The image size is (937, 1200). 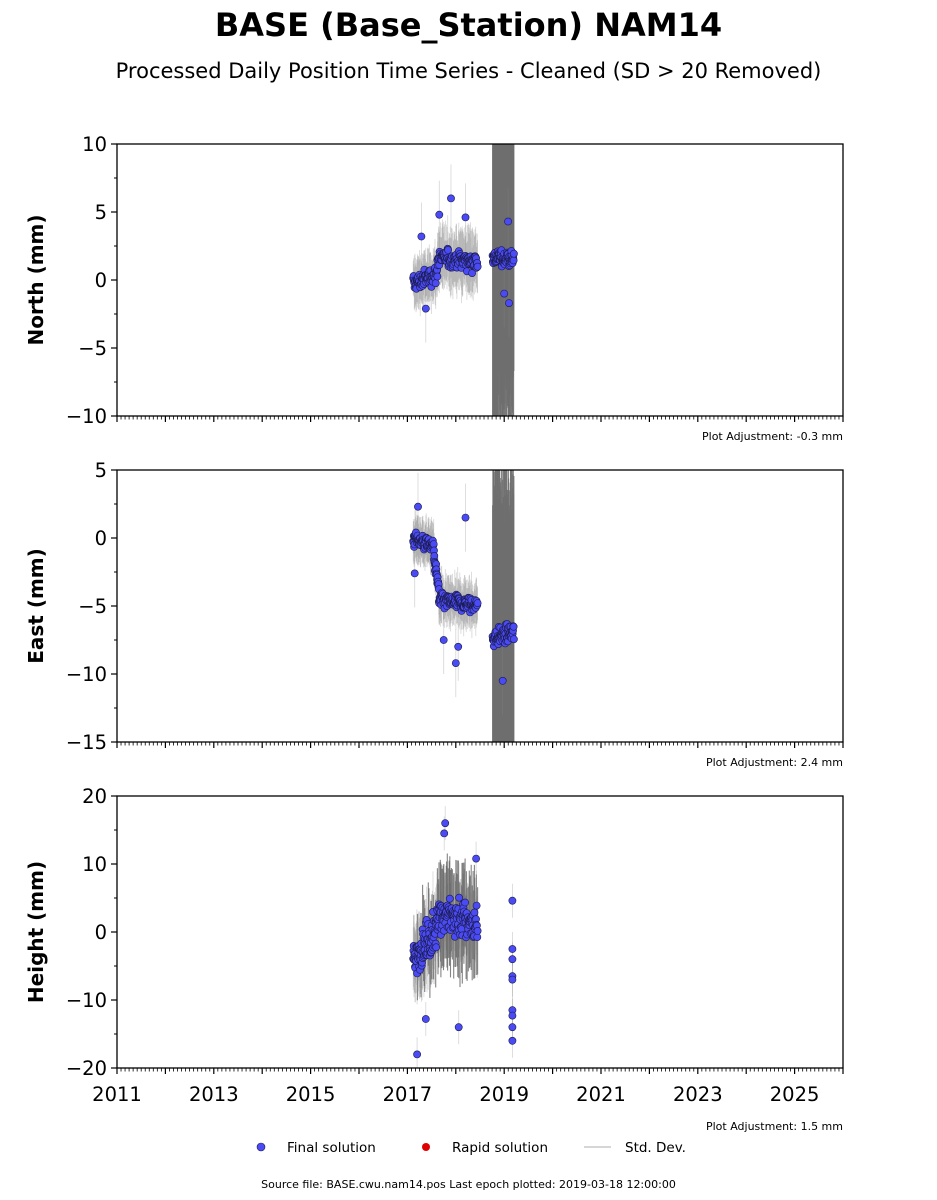 What do you see at coordinates (101, 932) in the screenshot?
I see `height-ytick-label: 0` at bounding box center [101, 932].